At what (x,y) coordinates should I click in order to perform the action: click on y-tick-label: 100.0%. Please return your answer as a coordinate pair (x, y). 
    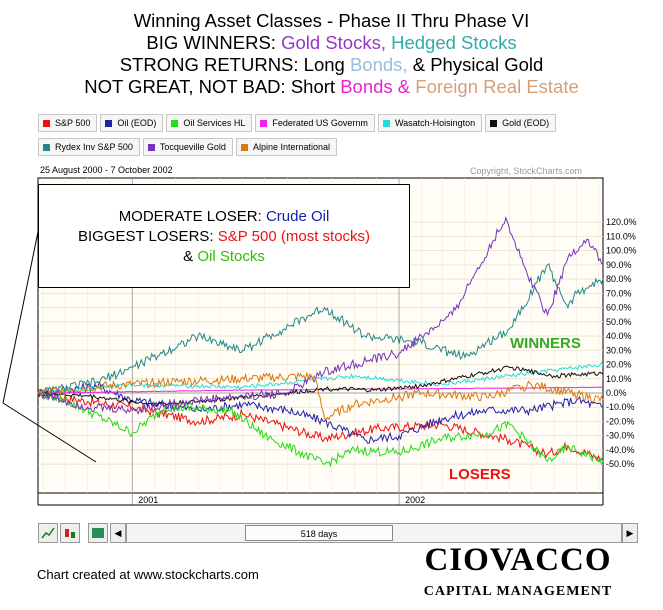
    Looking at the image, I should click on (621, 251).